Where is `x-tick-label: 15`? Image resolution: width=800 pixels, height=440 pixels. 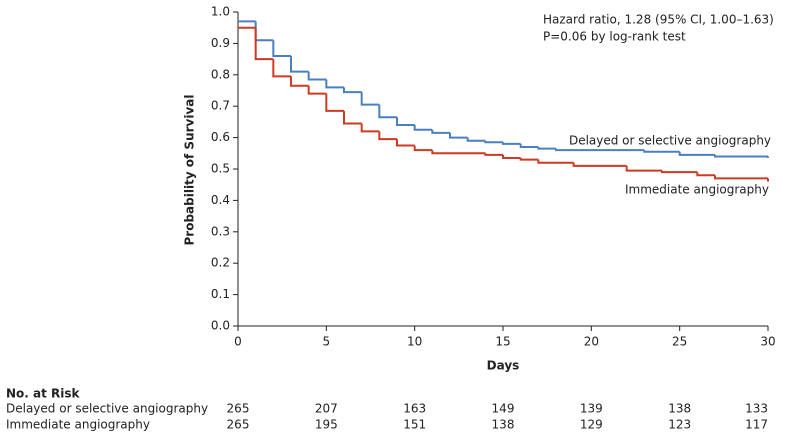 x-tick-label: 15 is located at coordinates (502, 342).